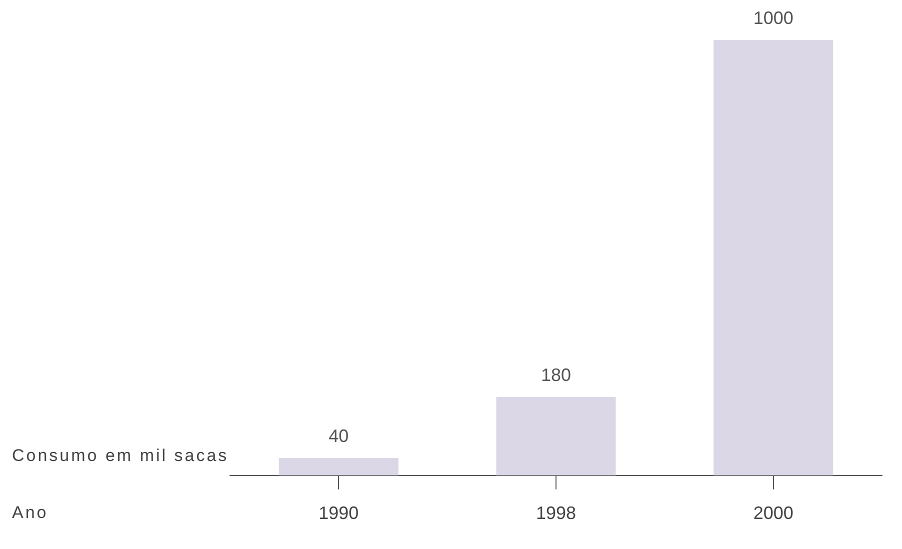 Image resolution: width=902 pixels, height=549 pixels. I want to click on x-tick-label: 2000, so click(773, 513).